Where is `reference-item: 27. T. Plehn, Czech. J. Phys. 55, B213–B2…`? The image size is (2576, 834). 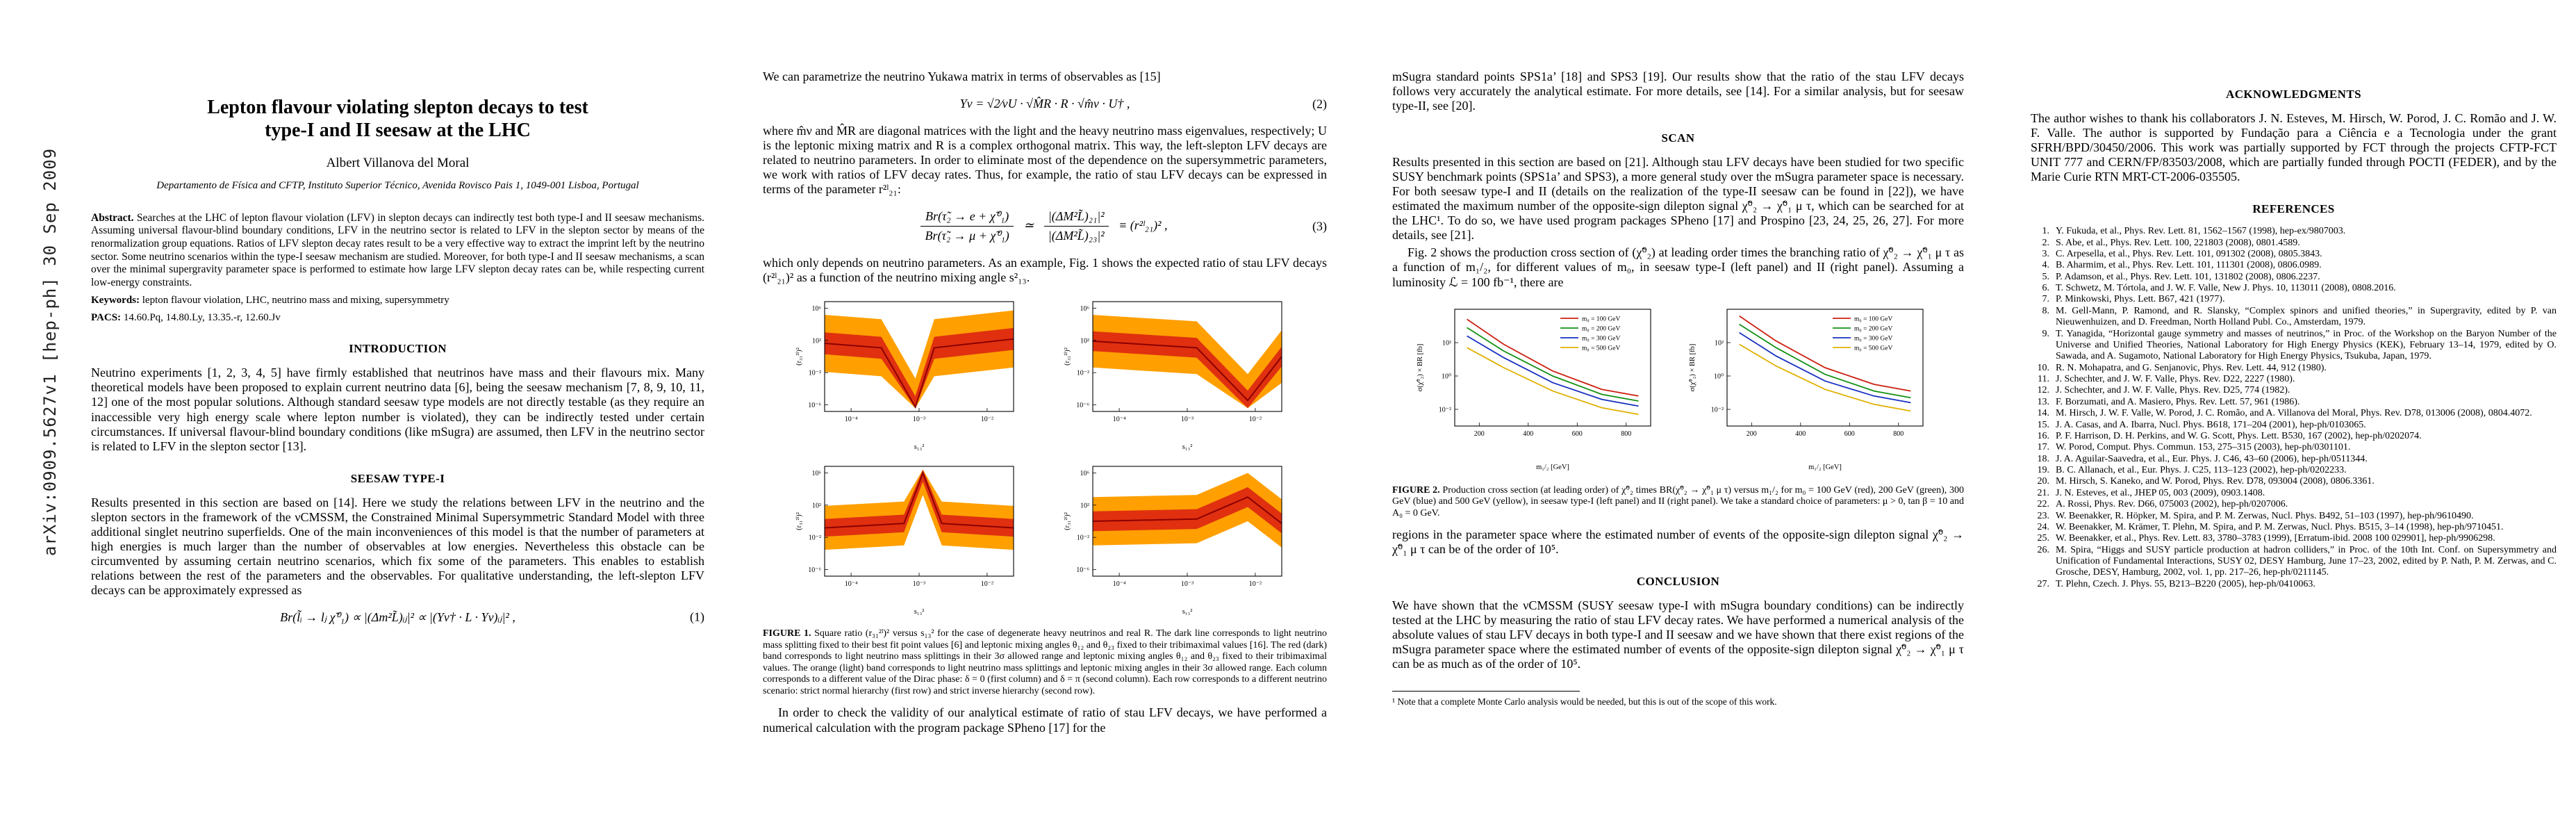
reference-item: 27. T. Plehn, Czech. J. Phys. 55, B213–B2… is located at coordinates (2294, 584).